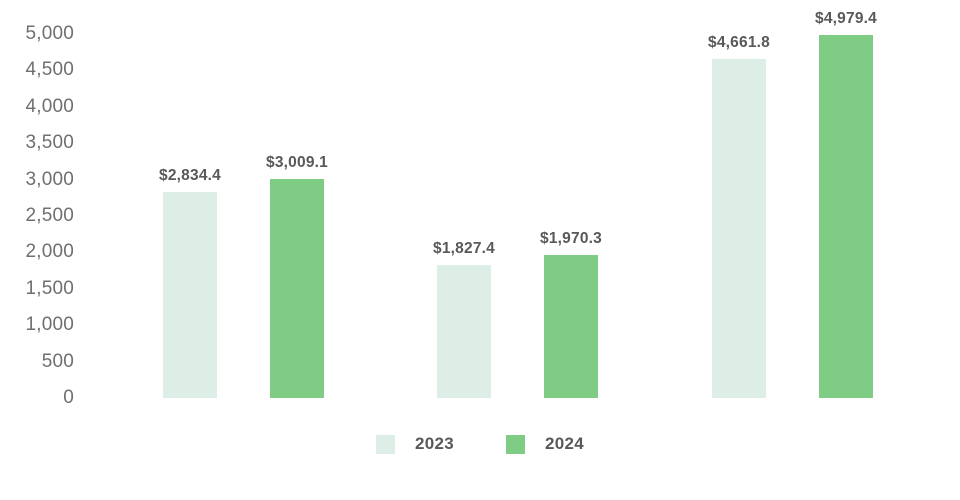 This screenshot has width=960, height=500. I want to click on y-axis-tick-label: 0, so click(68, 397).